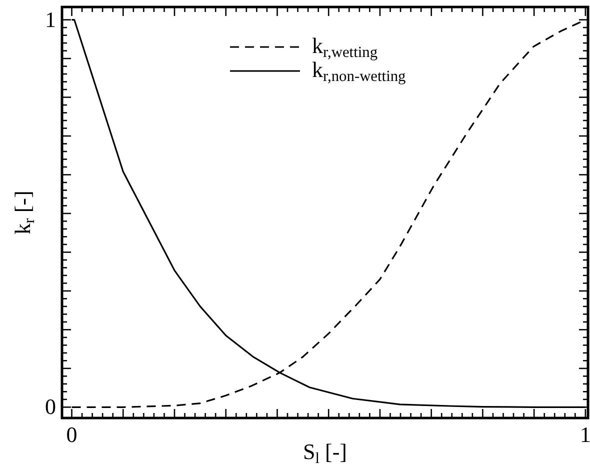 Image resolution: width=590 pixels, height=467 pixels. I want to click on x-axis-title: S$_{l}$ [-], so click(325, 453).